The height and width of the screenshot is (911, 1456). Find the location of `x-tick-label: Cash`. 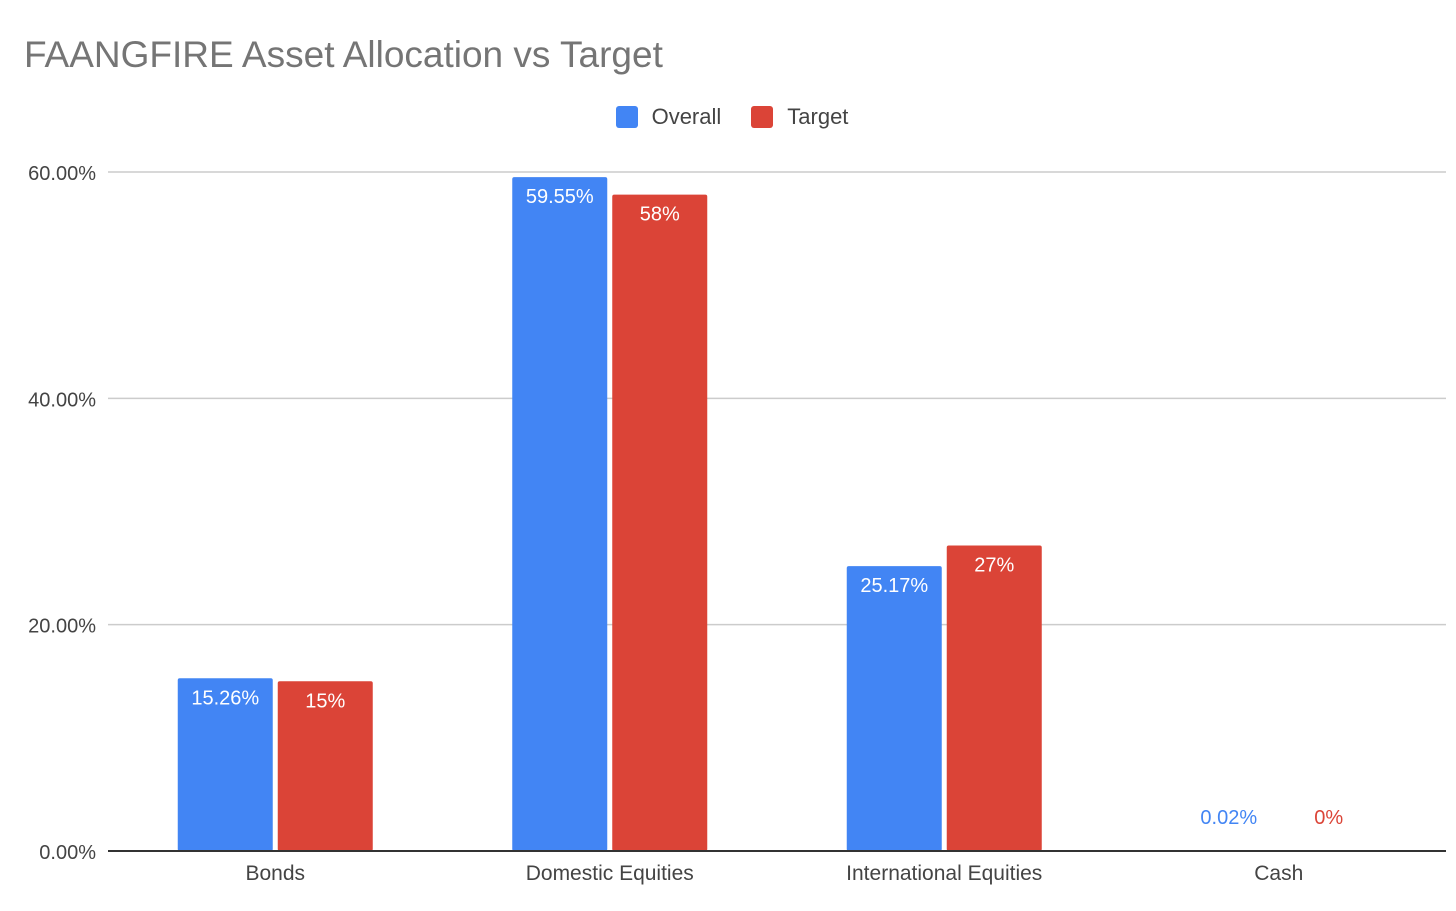

x-tick-label: Cash is located at coordinates (1278, 873).